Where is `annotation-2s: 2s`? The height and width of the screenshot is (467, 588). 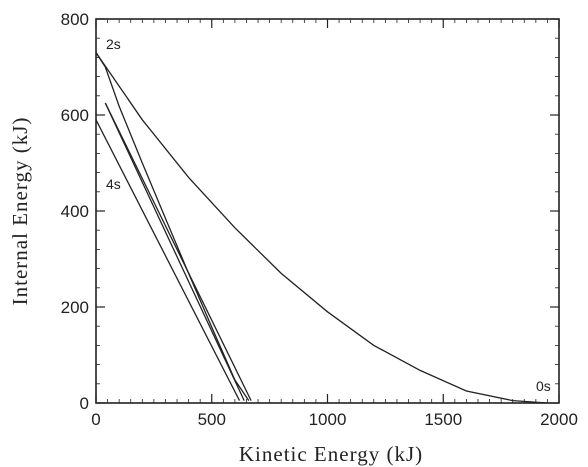
annotation-2s: 2s is located at coordinates (113, 44).